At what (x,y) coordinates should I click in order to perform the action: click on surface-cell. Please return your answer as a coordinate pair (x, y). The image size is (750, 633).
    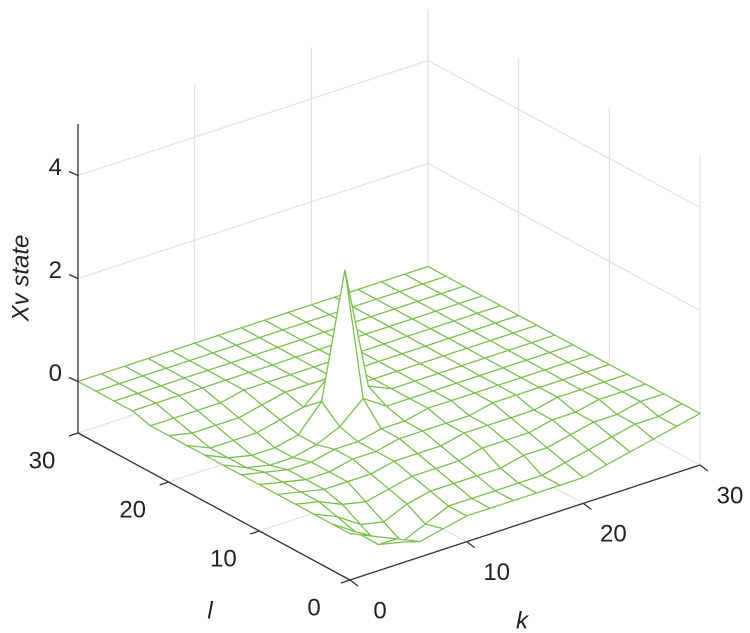
    Looking at the image, I should click on (352, 530).